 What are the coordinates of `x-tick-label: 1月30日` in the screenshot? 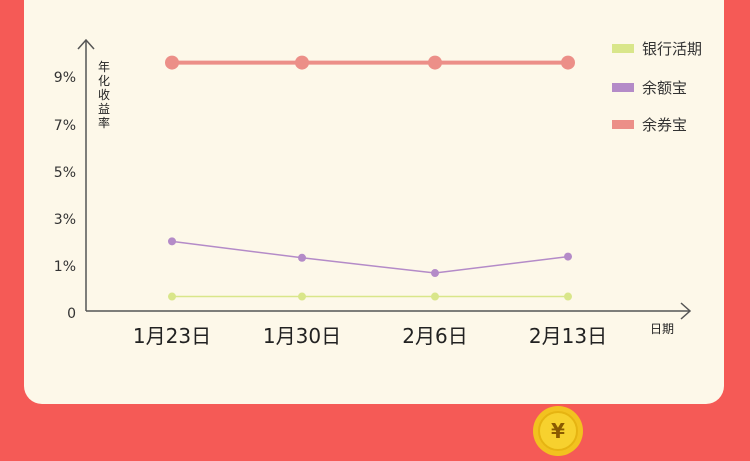 It's located at (302, 336).